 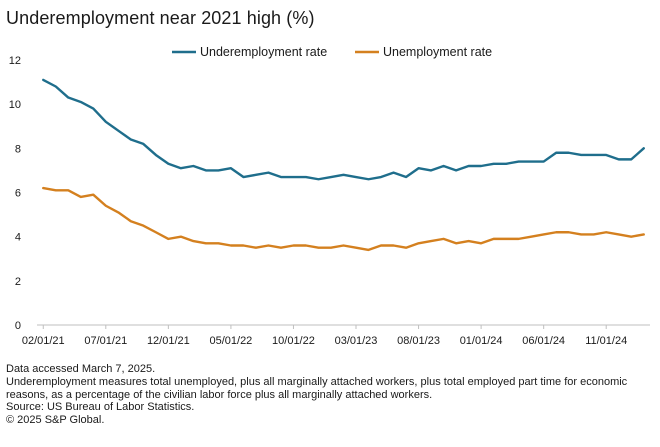 I want to click on x-tick-label: 02/01/21, so click(x=43, y=341).